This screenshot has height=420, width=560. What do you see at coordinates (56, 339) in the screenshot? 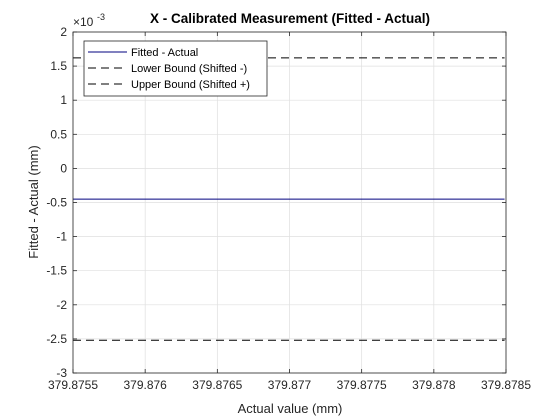
I see `y-tick-label: -2.5` at bounding box center [56, 339].